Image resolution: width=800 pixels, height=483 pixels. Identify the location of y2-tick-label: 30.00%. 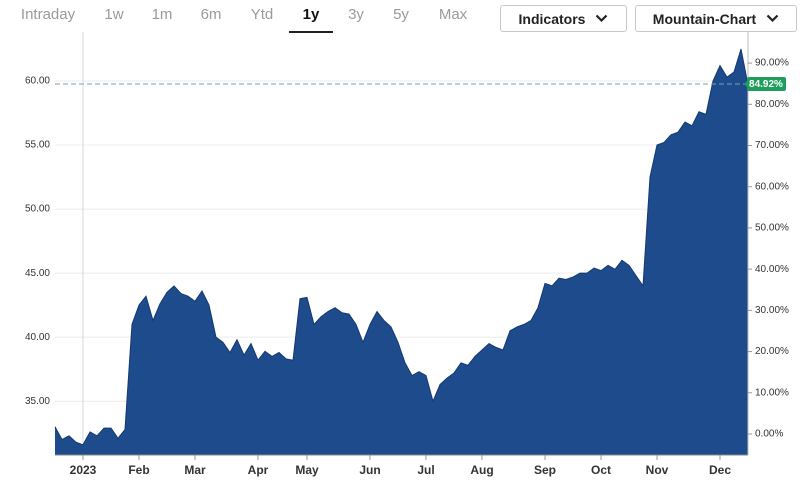
(772, 310).